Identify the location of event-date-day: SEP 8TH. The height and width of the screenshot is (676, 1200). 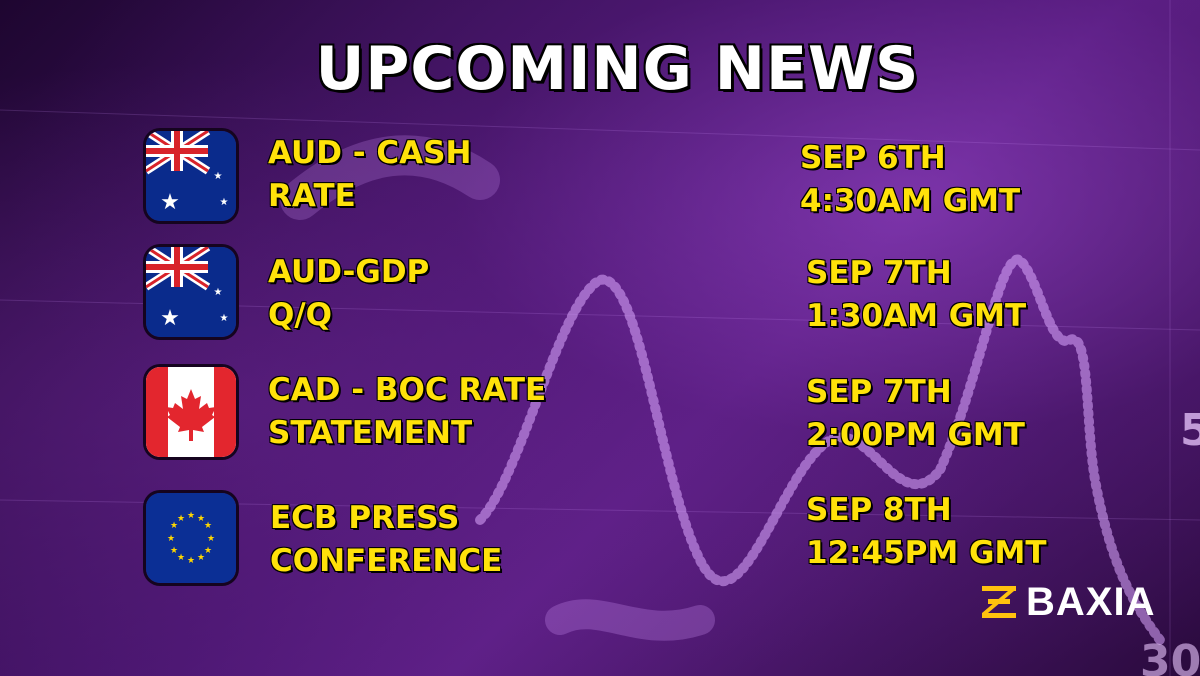
(879, 510).